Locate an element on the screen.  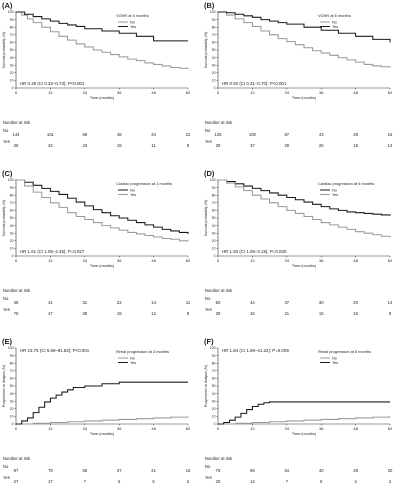
at-risk-value: 34 is located at coordinates (153, 134).